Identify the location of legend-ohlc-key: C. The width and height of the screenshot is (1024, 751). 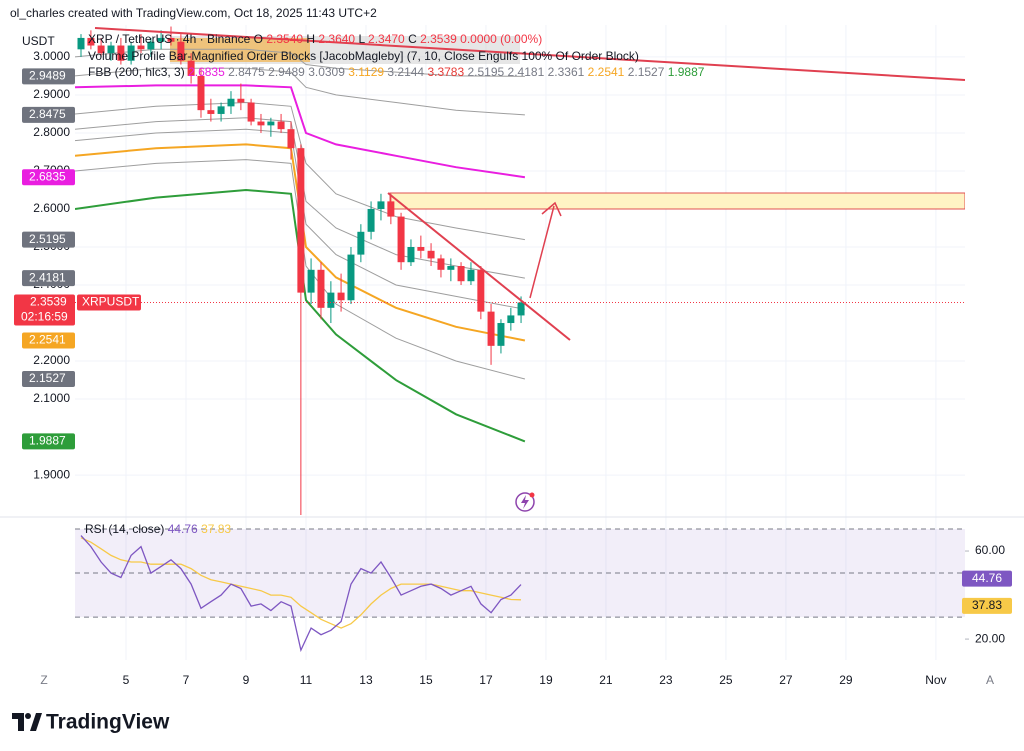
(412, 39).